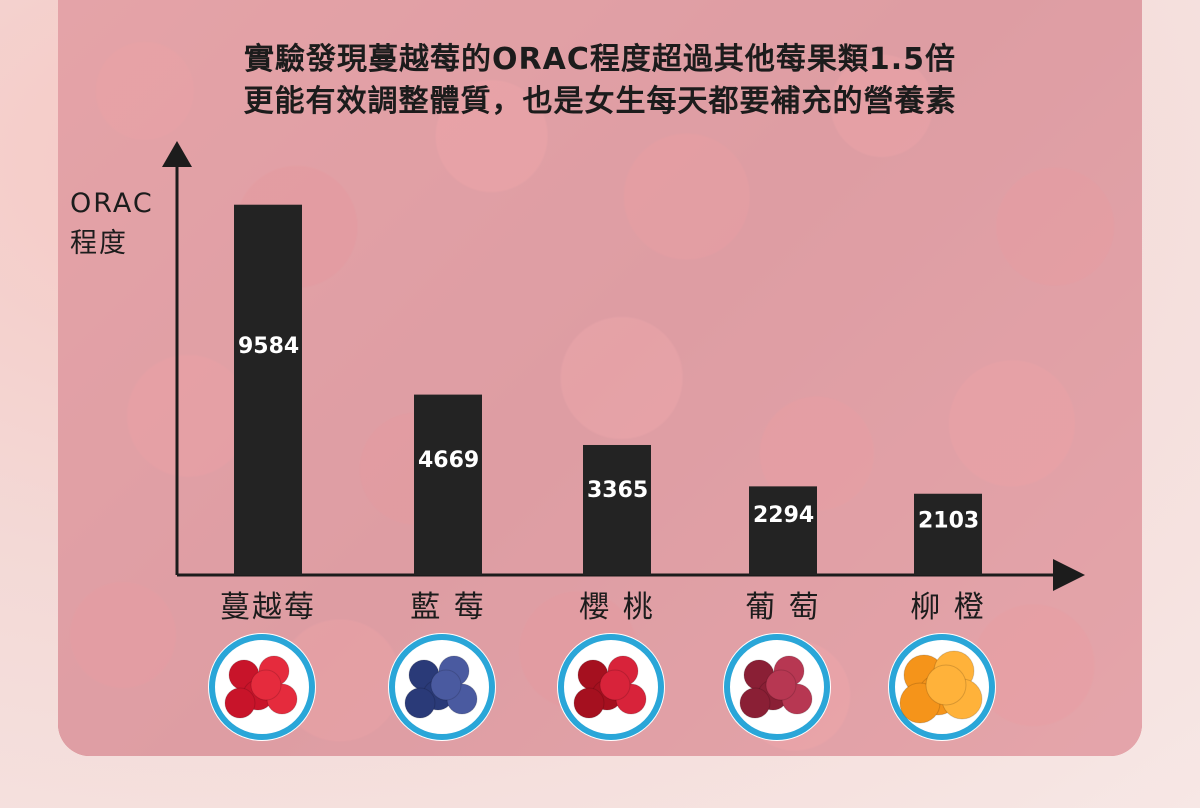  I want to click on grape-icon, so click(777, 687).